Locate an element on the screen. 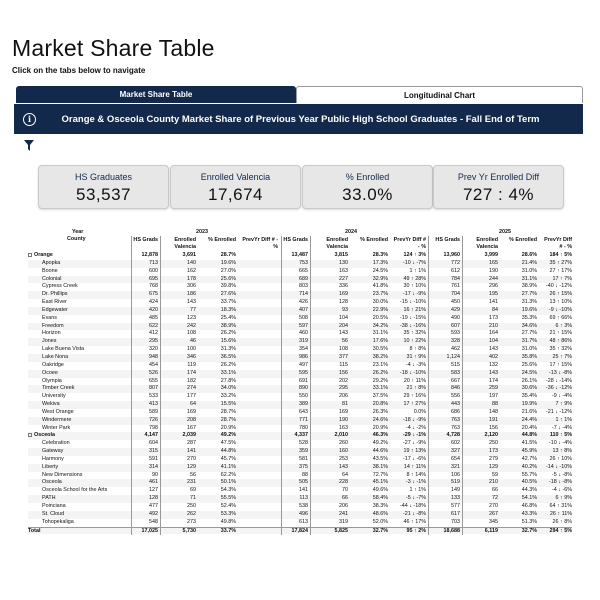 This screenshot has width=600, height=600. table-cell: 66 is located at coordinates (495, 490).